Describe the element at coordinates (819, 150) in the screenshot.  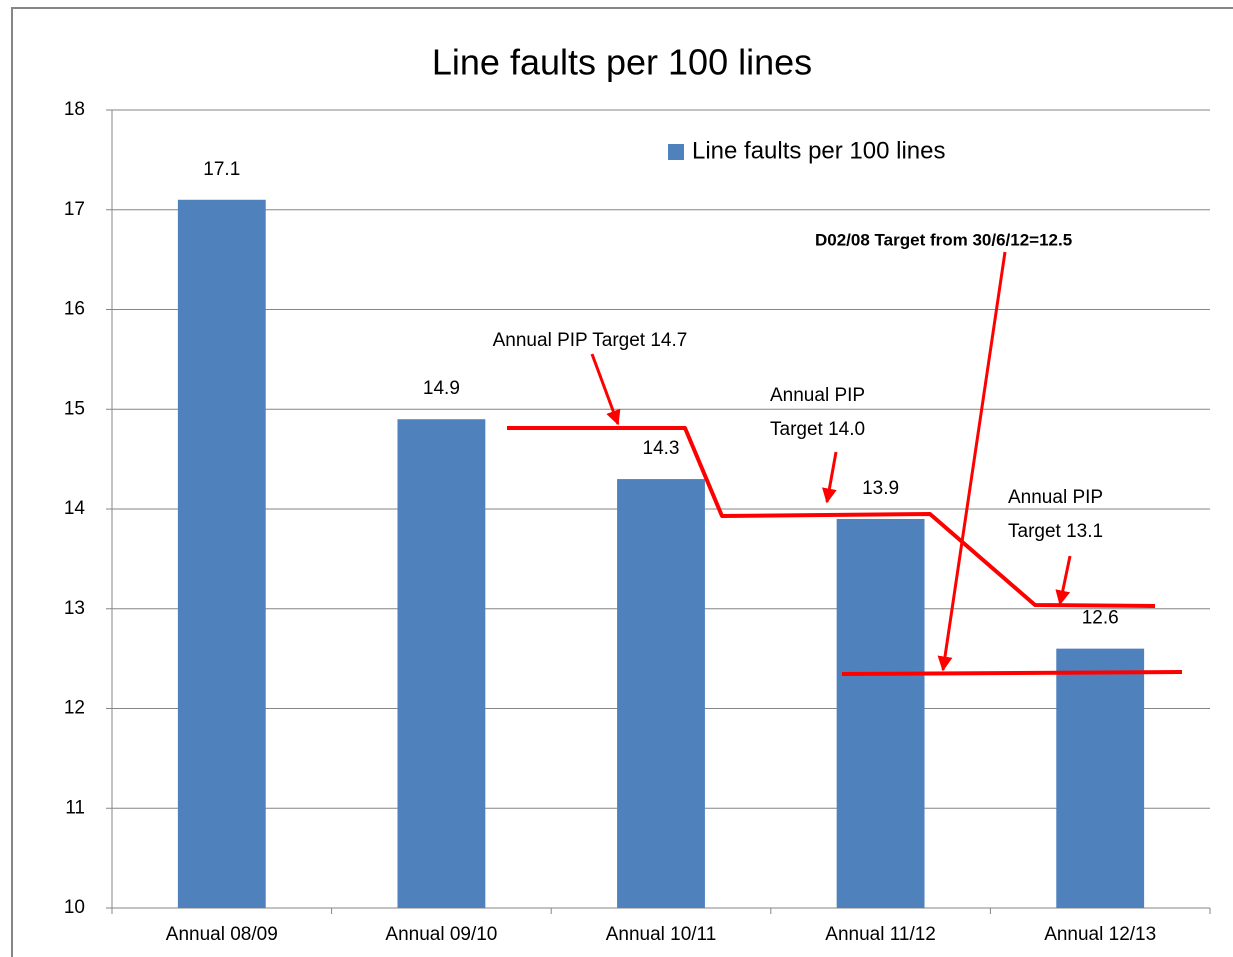
I see `legend-label: Line faults per 100 lines` at that location.